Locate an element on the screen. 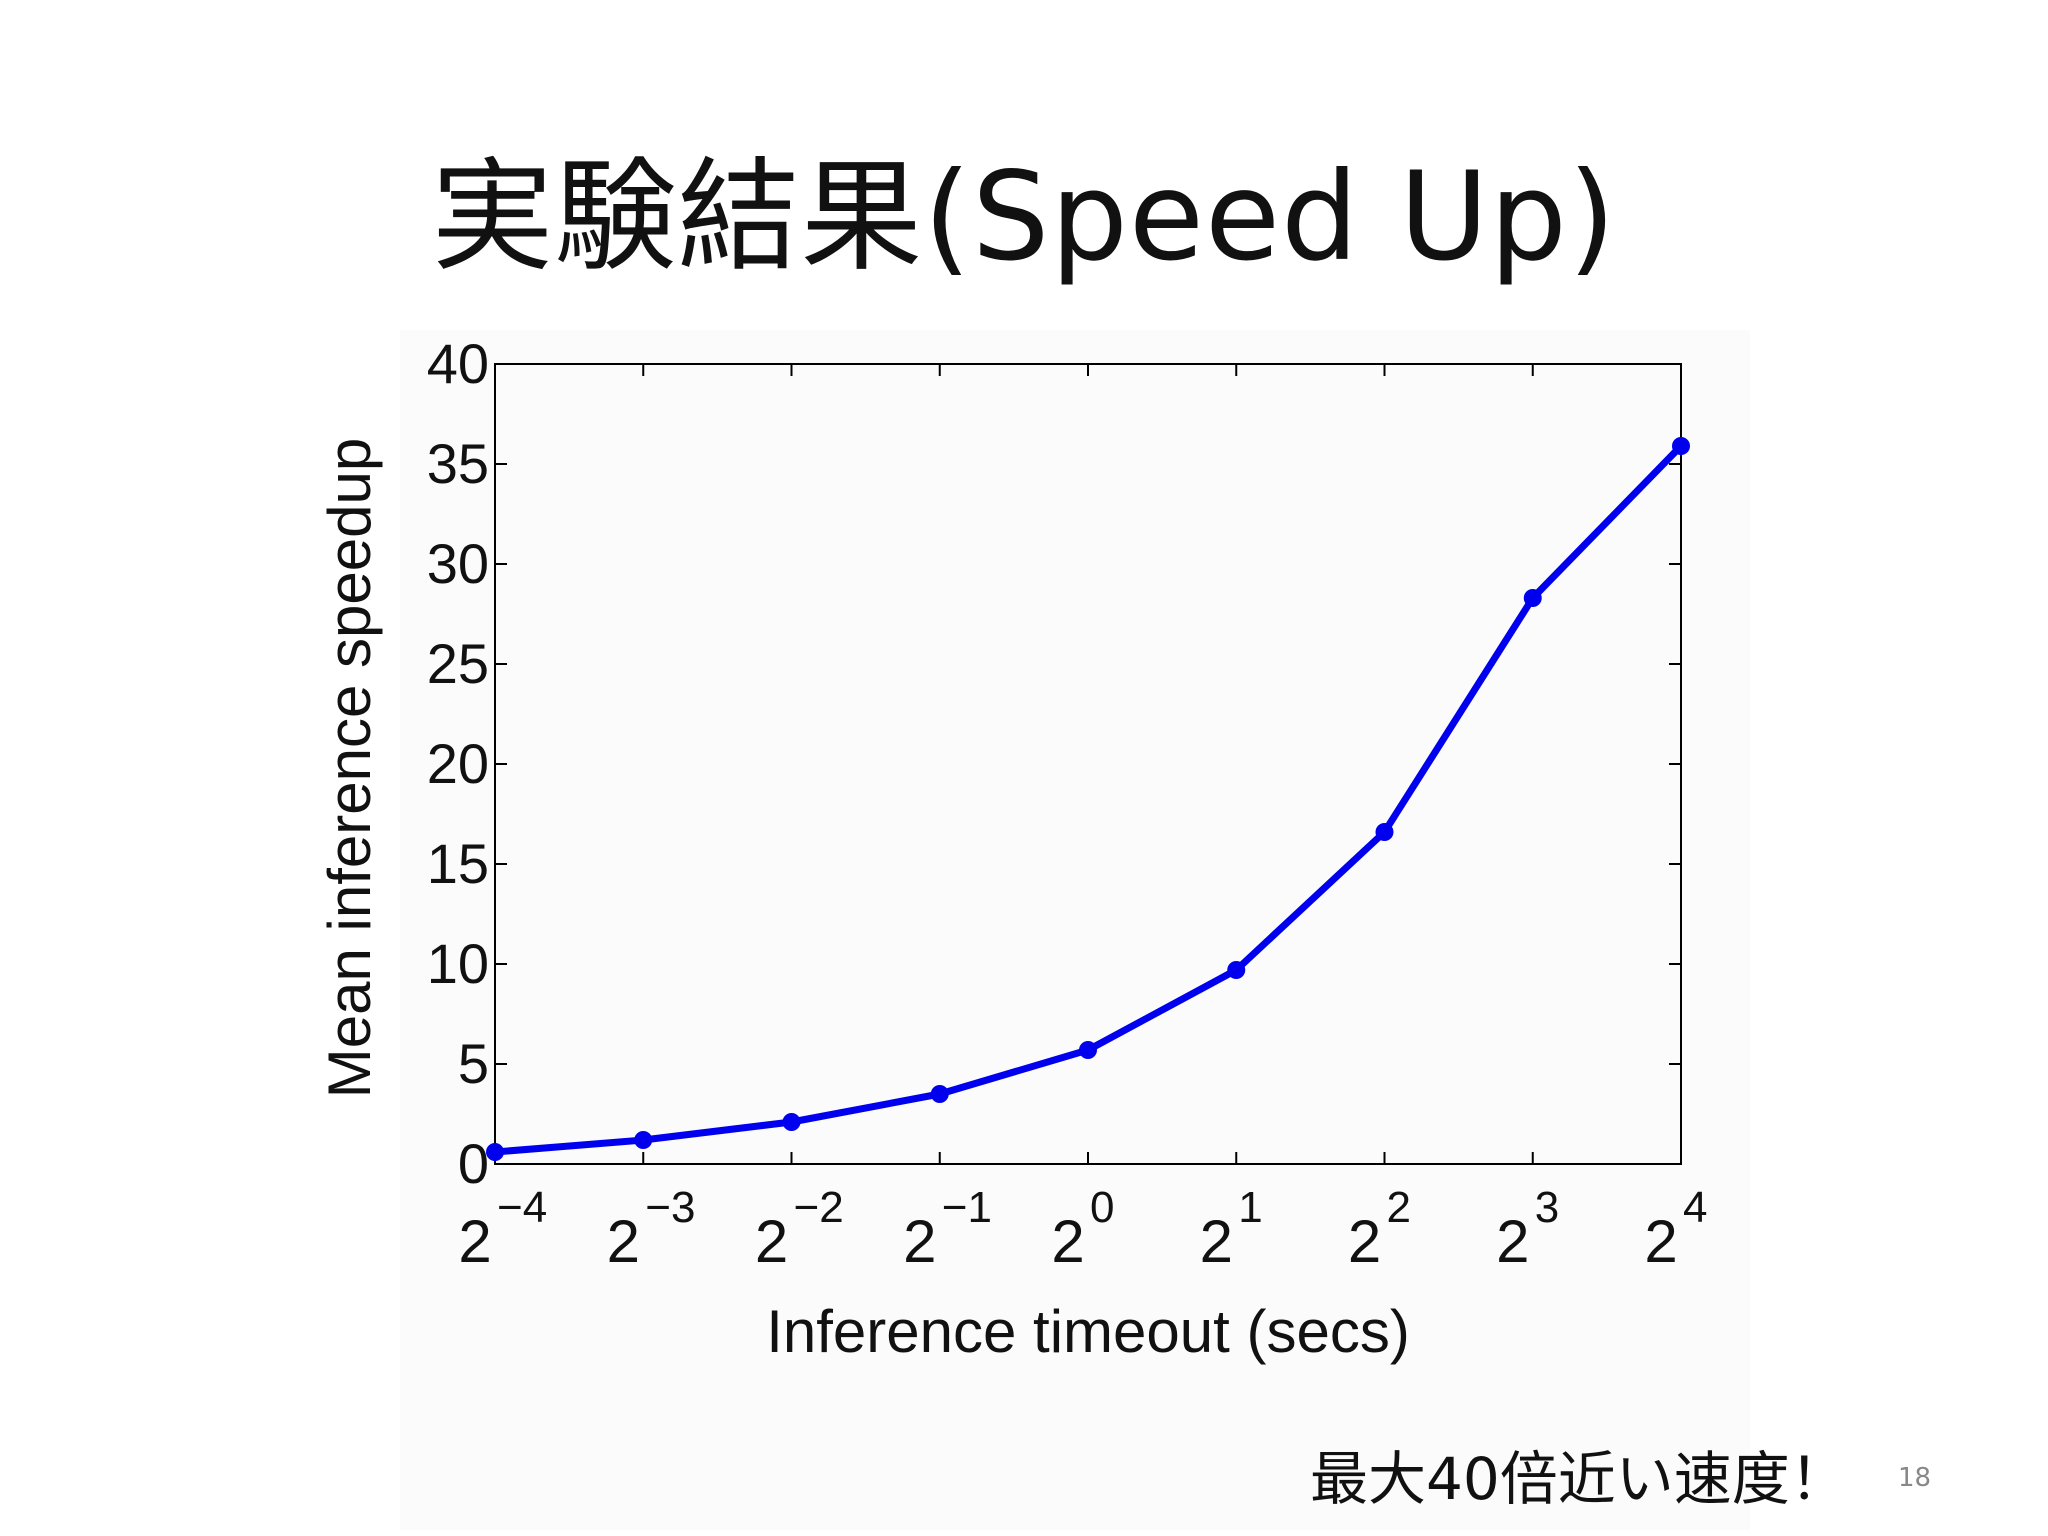 This screenshot has width=2048, height=1536. y-tick-label: 10 is located at coordinates (458, 963).